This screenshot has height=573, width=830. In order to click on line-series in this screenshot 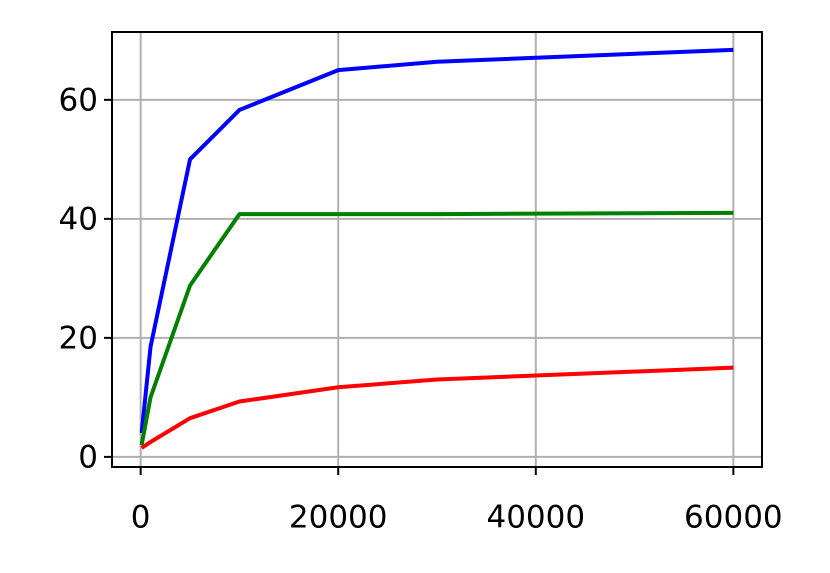, I will do `click(437, 407)`.